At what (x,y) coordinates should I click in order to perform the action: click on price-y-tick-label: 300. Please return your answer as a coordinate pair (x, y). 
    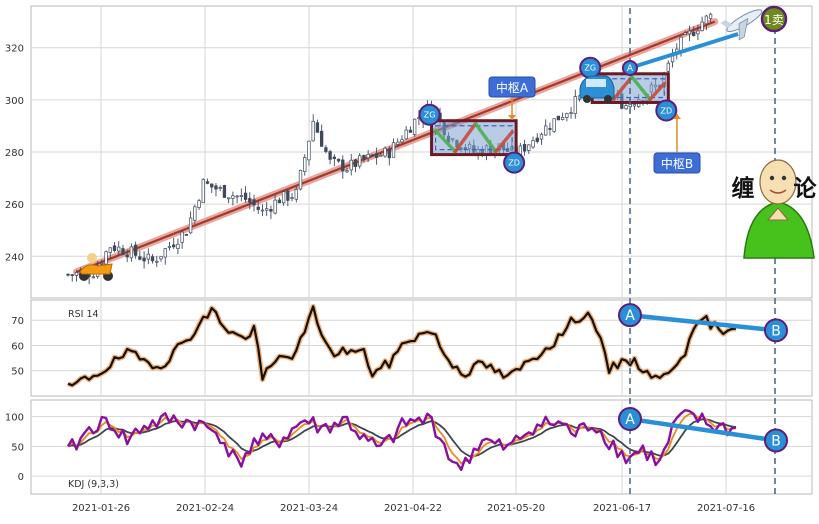
    Looking at the image, I should click on (14, 101).